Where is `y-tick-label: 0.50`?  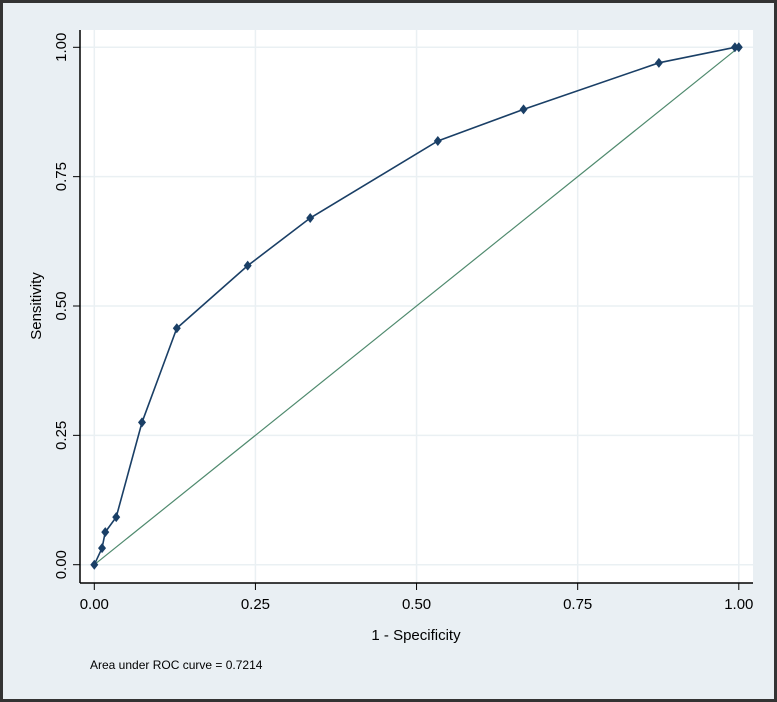
y-tick-label: 0.50 is located at coordinates (61, 305).